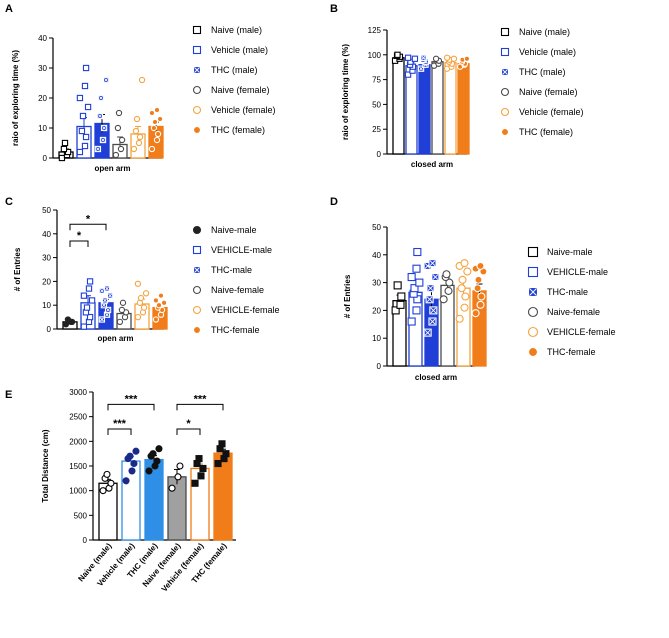 The height and width of the screenshot is (638, 669). What do you see at coordinates (236, 30) in the screenshot?
I see `panel-a-legend-label: Naive (male)` at bounding box center [236, 30].